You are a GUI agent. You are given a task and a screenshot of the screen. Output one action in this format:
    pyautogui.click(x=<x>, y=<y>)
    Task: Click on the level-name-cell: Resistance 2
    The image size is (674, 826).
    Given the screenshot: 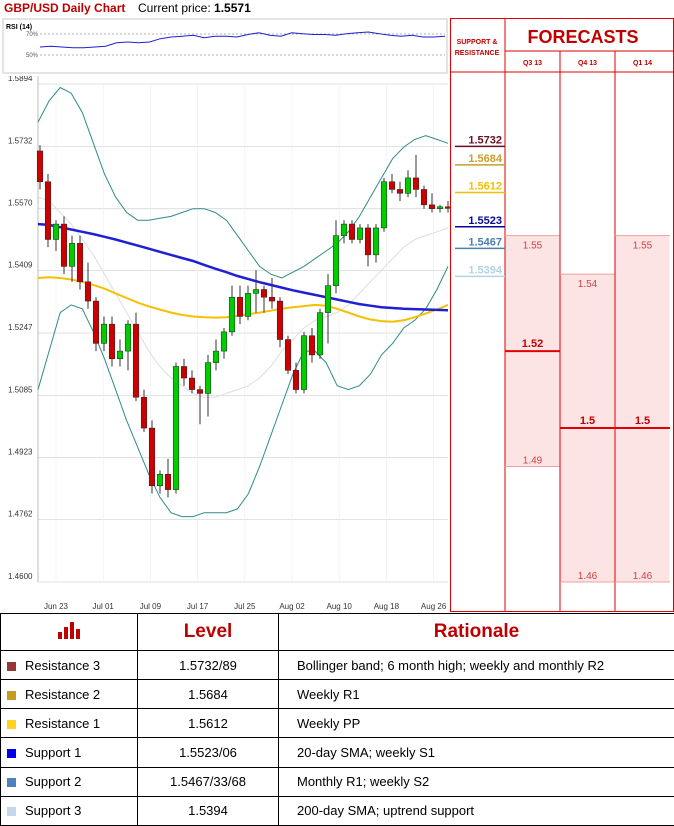 What is the action you would take?
    pyautogui.click(x=69, y=694)
    